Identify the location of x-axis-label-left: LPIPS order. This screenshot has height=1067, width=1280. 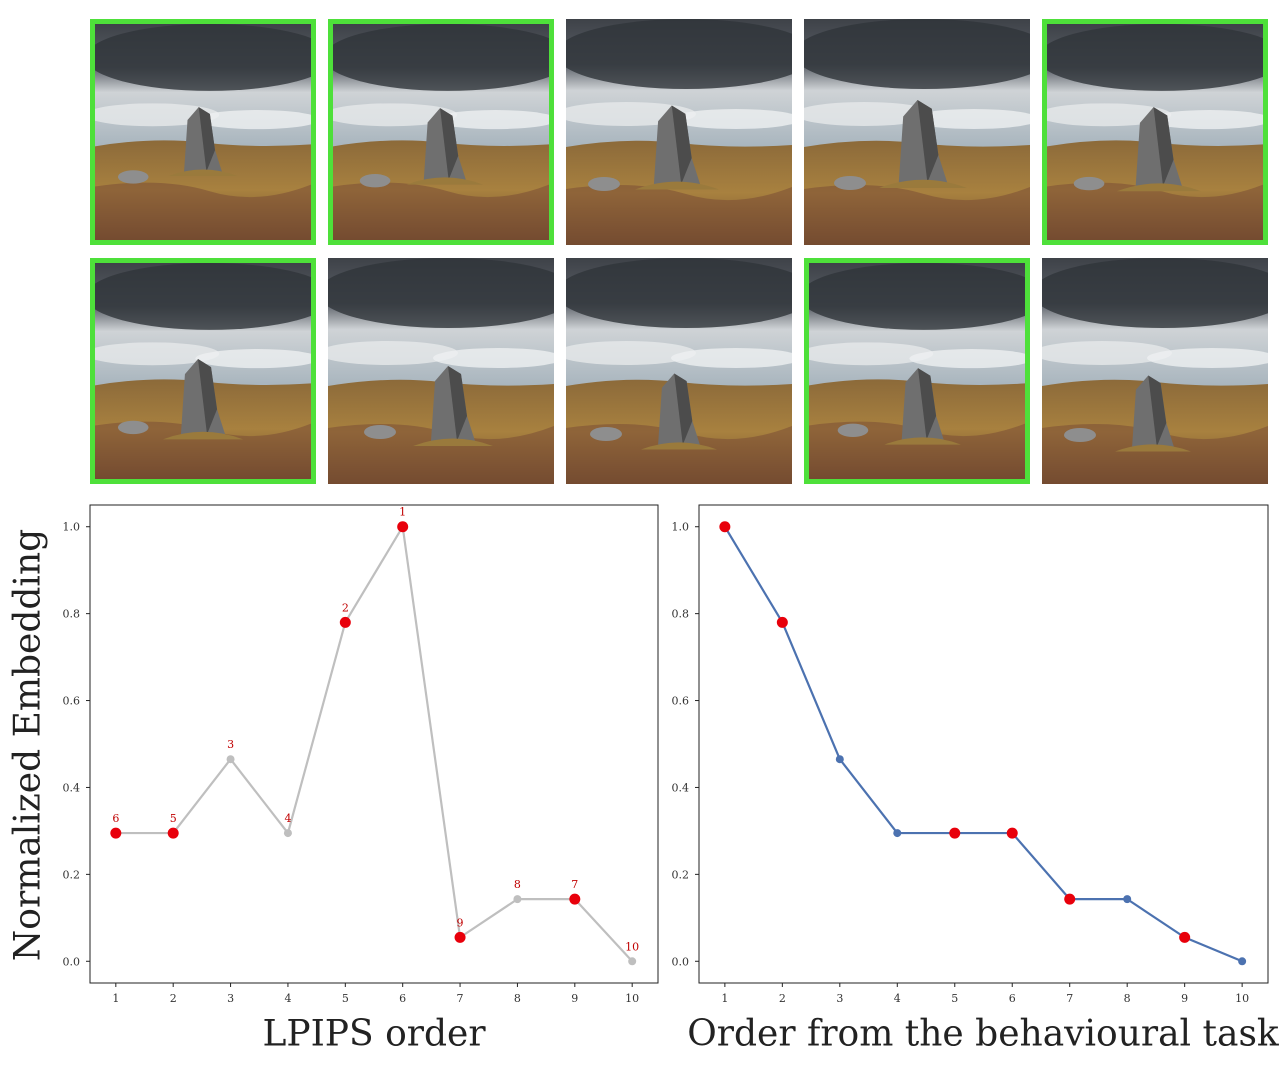
(374, 1034).